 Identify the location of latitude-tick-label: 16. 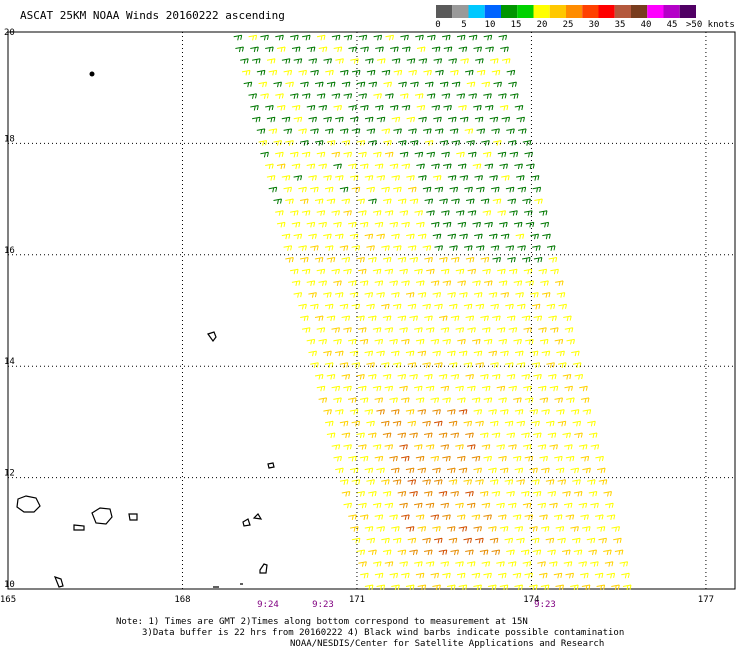
(9, 251).